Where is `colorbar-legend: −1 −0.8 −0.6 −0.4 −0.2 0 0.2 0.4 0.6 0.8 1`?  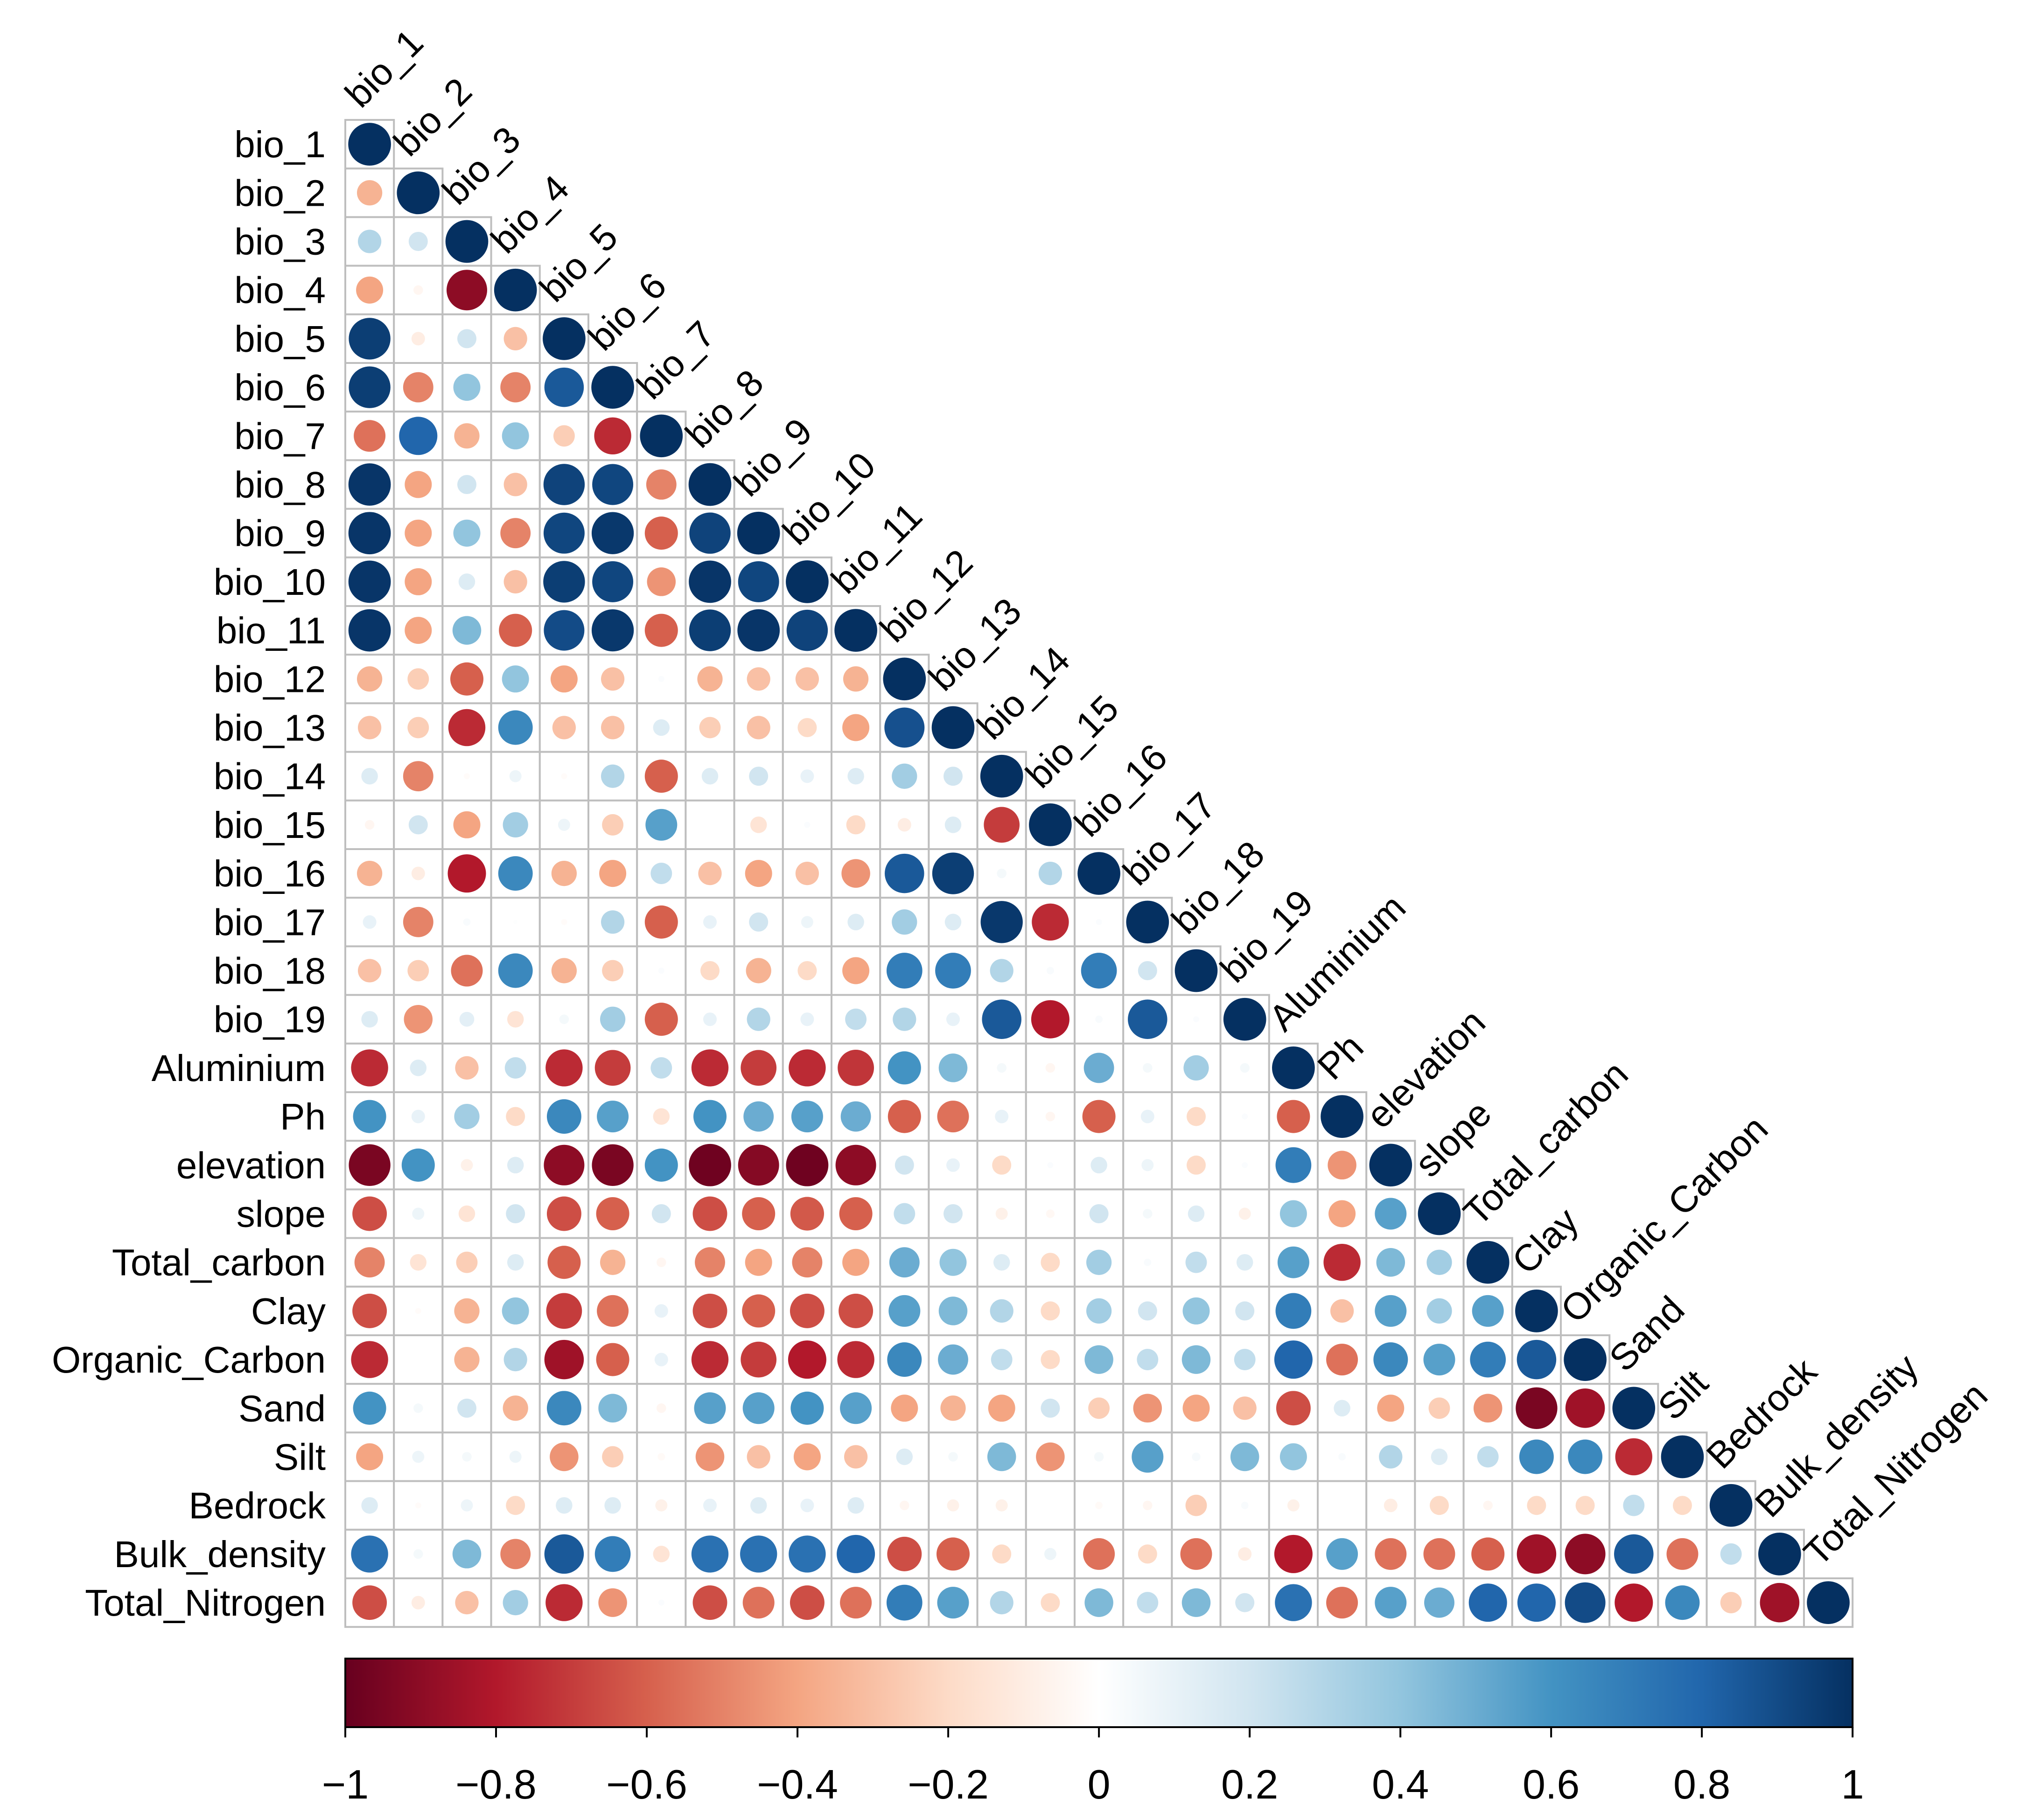
colorbar-legend: −1 −0.8 −0.6 −0.4 −0.2 0 0.2 0.4 0.6 0.8 1 is located at coordinates (1093, 1732).